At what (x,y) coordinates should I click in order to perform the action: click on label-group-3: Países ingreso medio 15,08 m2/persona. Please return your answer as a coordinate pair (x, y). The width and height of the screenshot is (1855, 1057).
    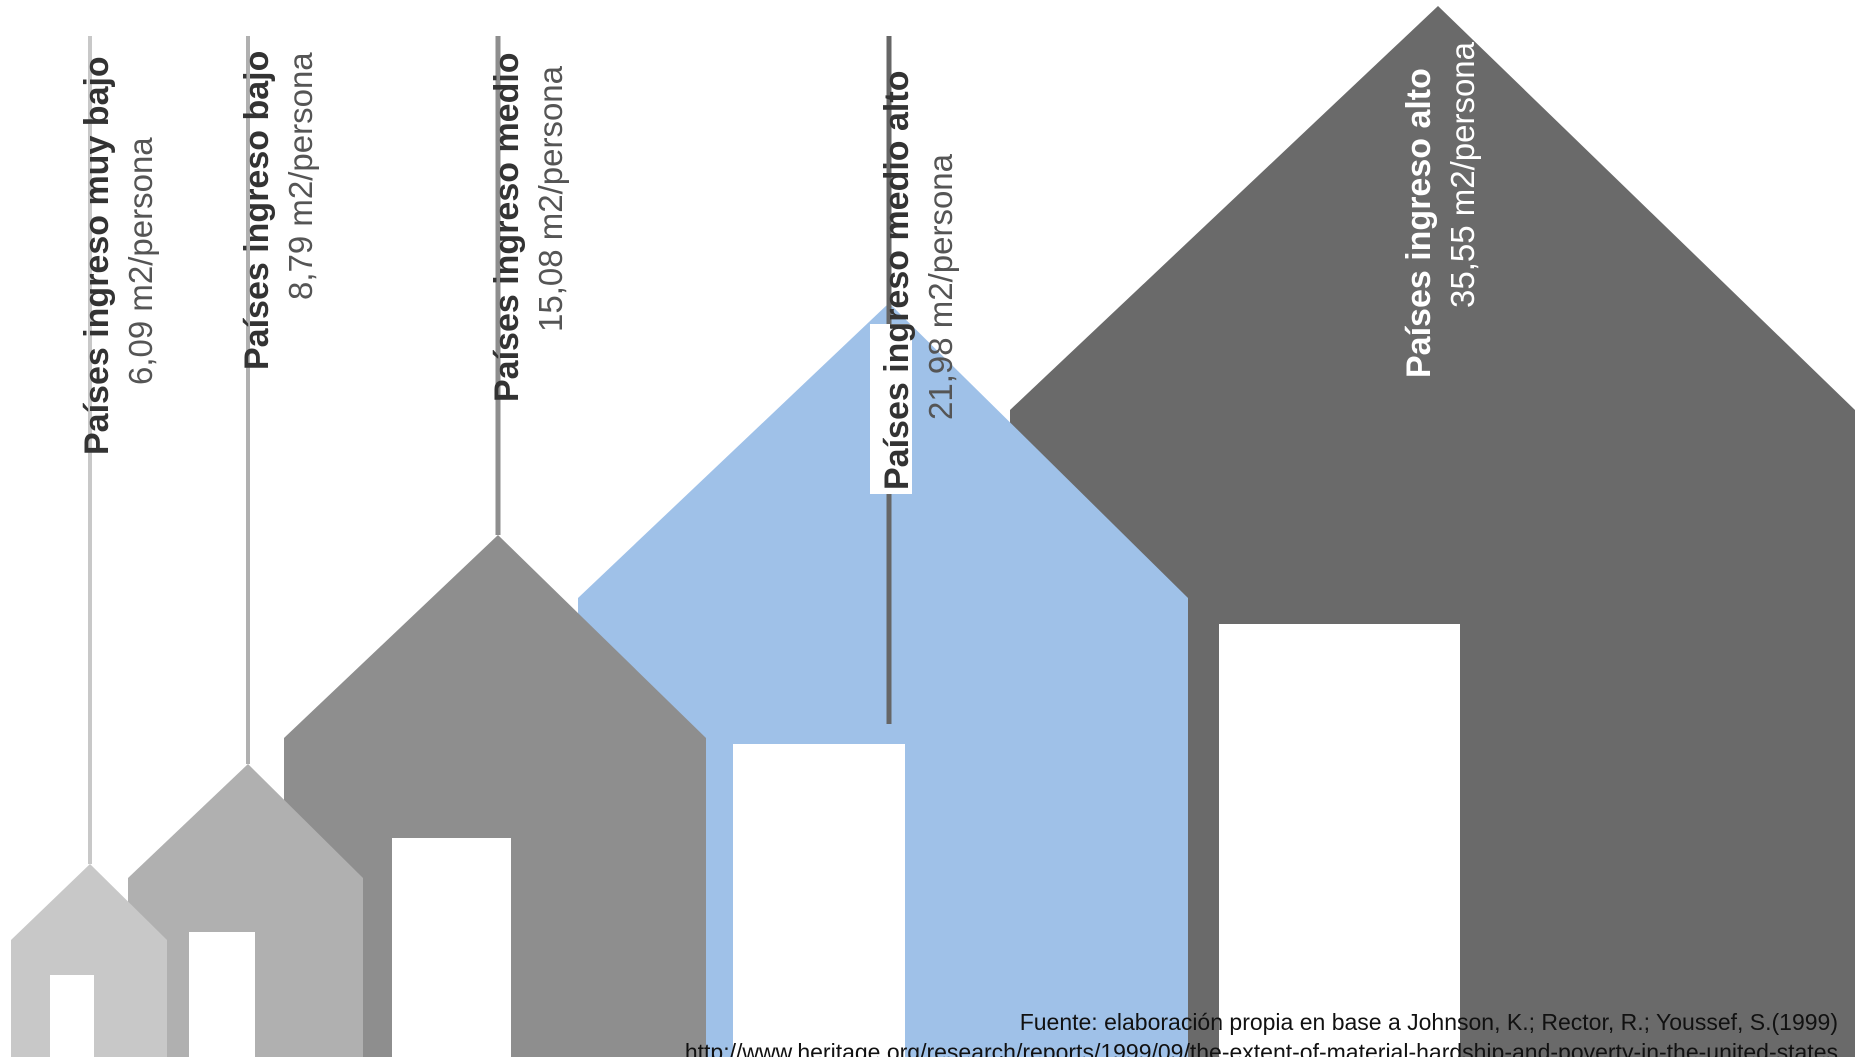
    Looking at the image, I should click on (528, 227).